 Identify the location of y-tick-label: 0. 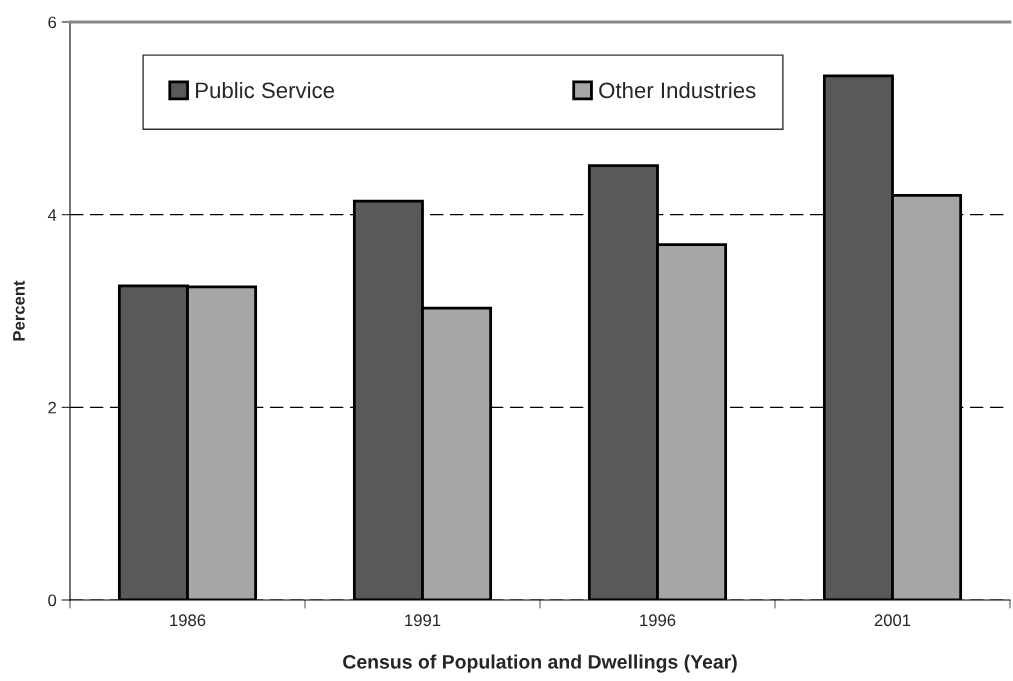
(52, 600).